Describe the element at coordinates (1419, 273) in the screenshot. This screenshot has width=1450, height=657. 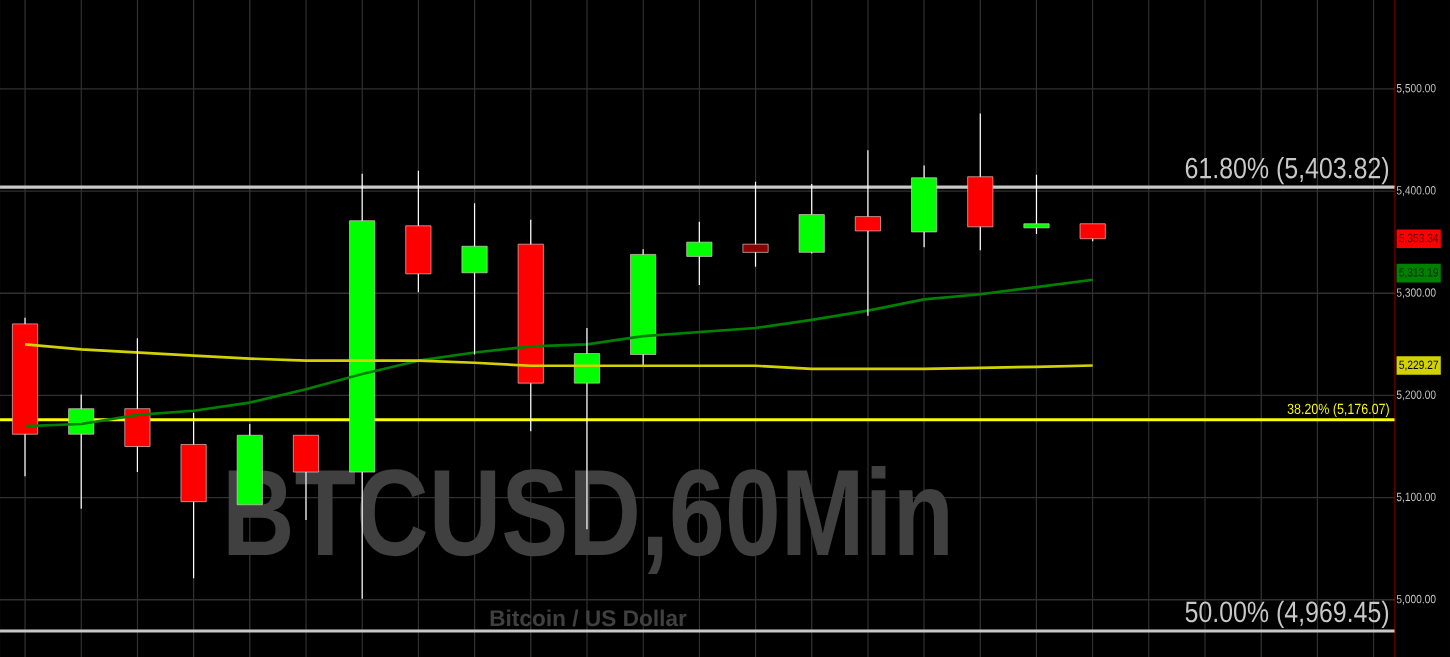
I see `text: 5,313.19` at that location.